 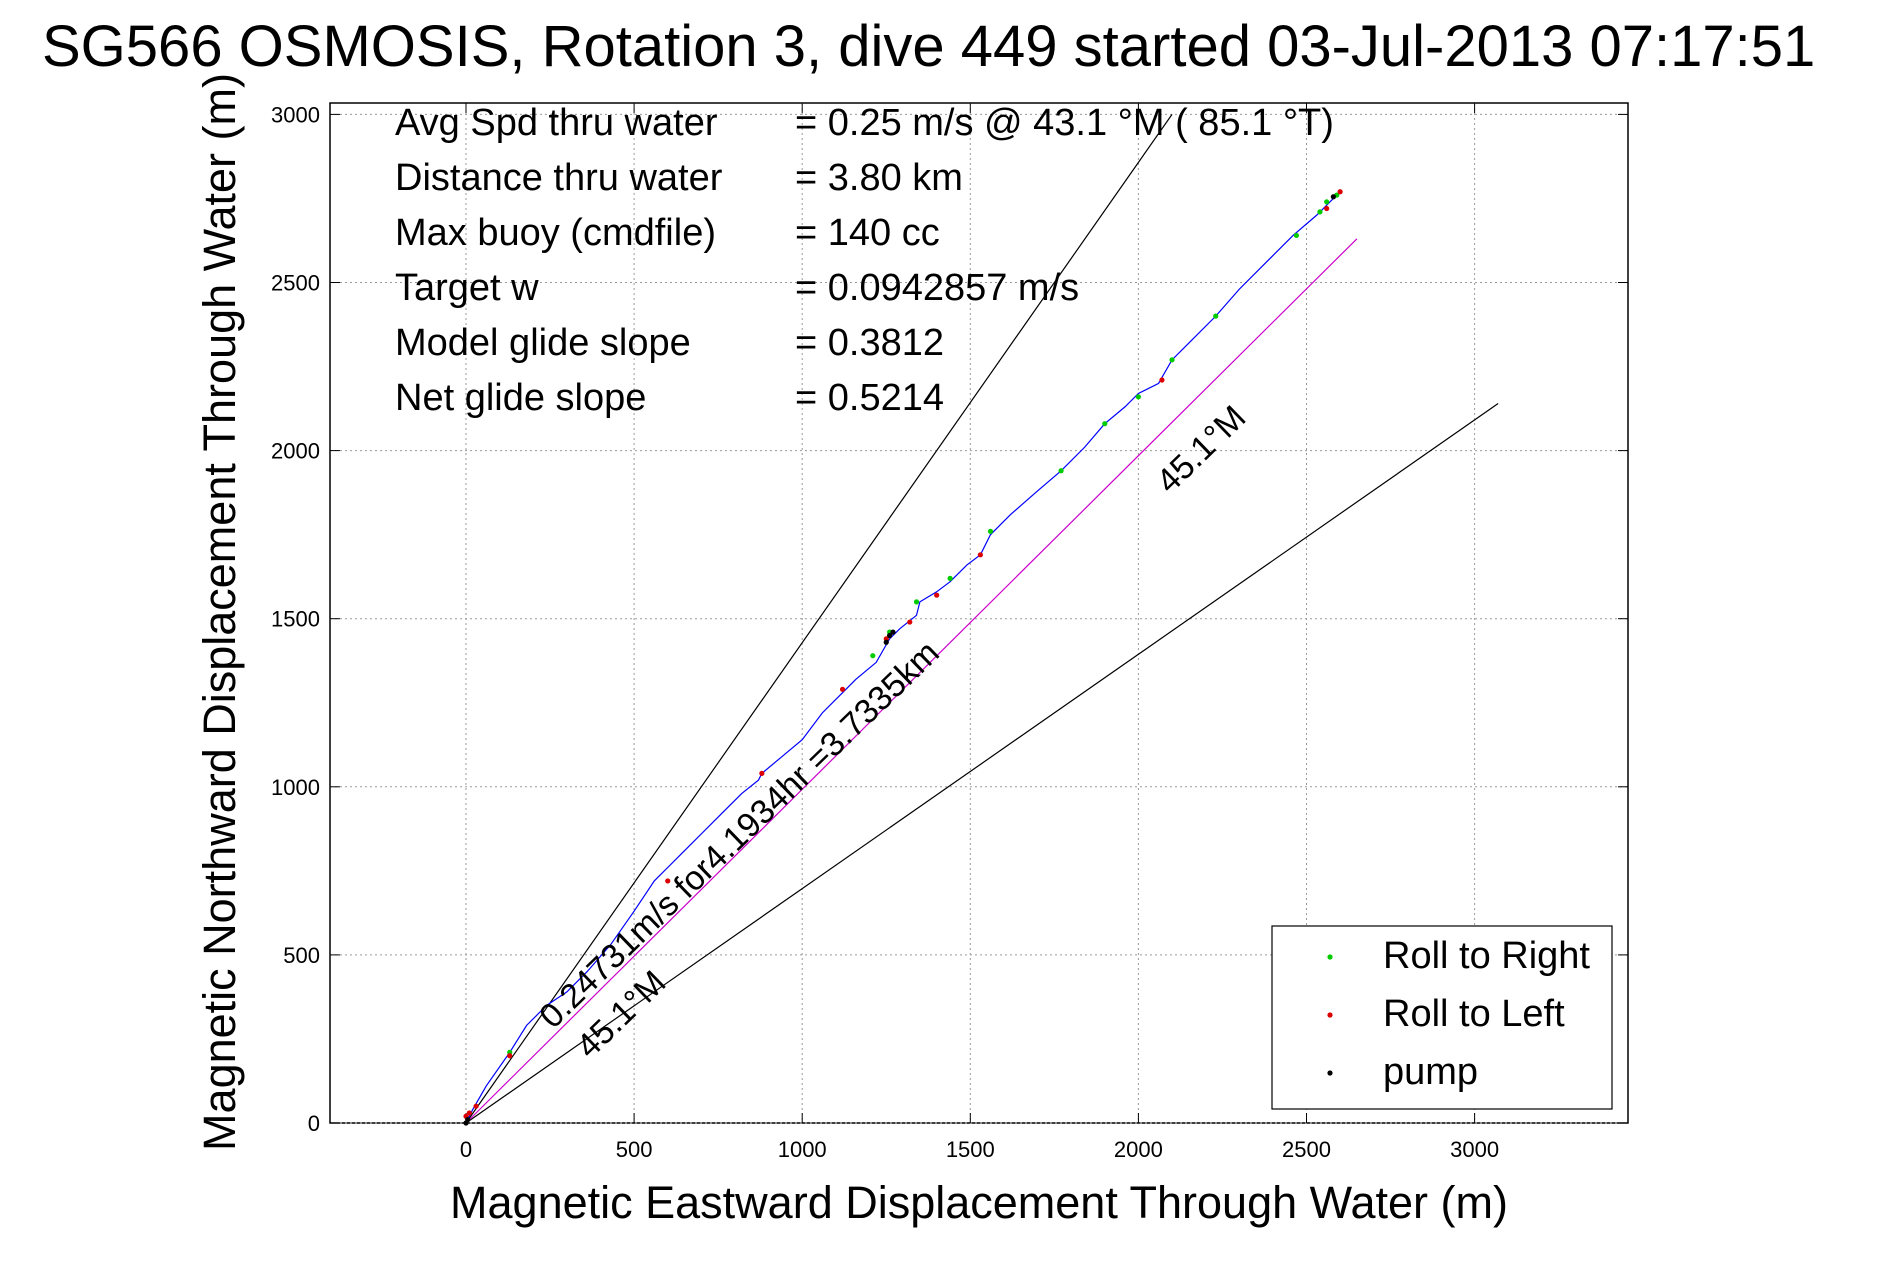 What do you see at coordinates (466, 1149) in the screenshot?
I see `x-tick-label: 0` at bounding box center [466, 1149].